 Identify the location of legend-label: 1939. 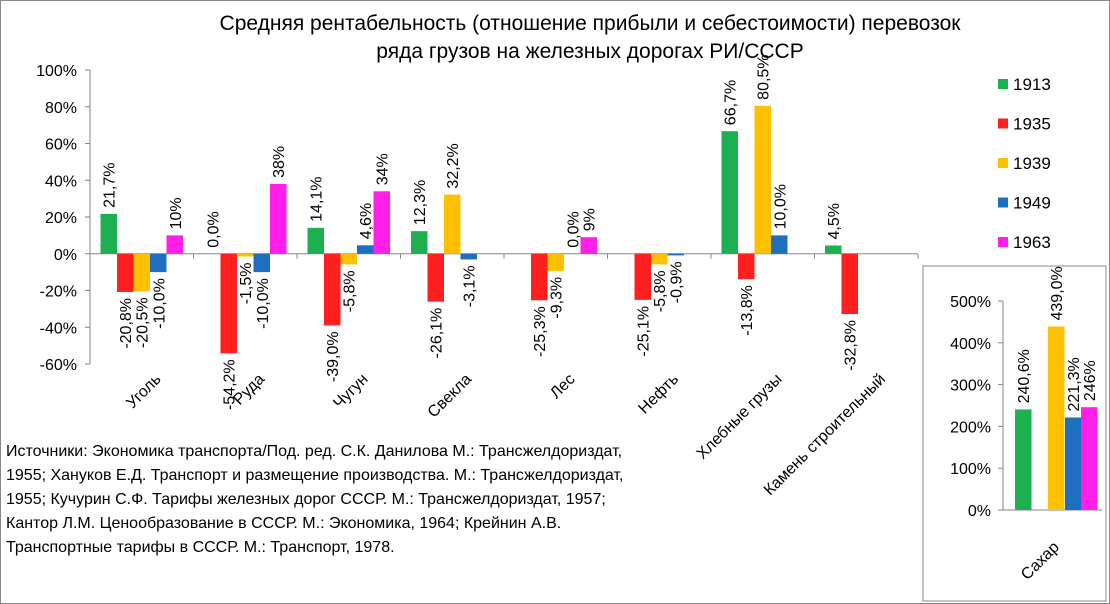
(1032, 163).